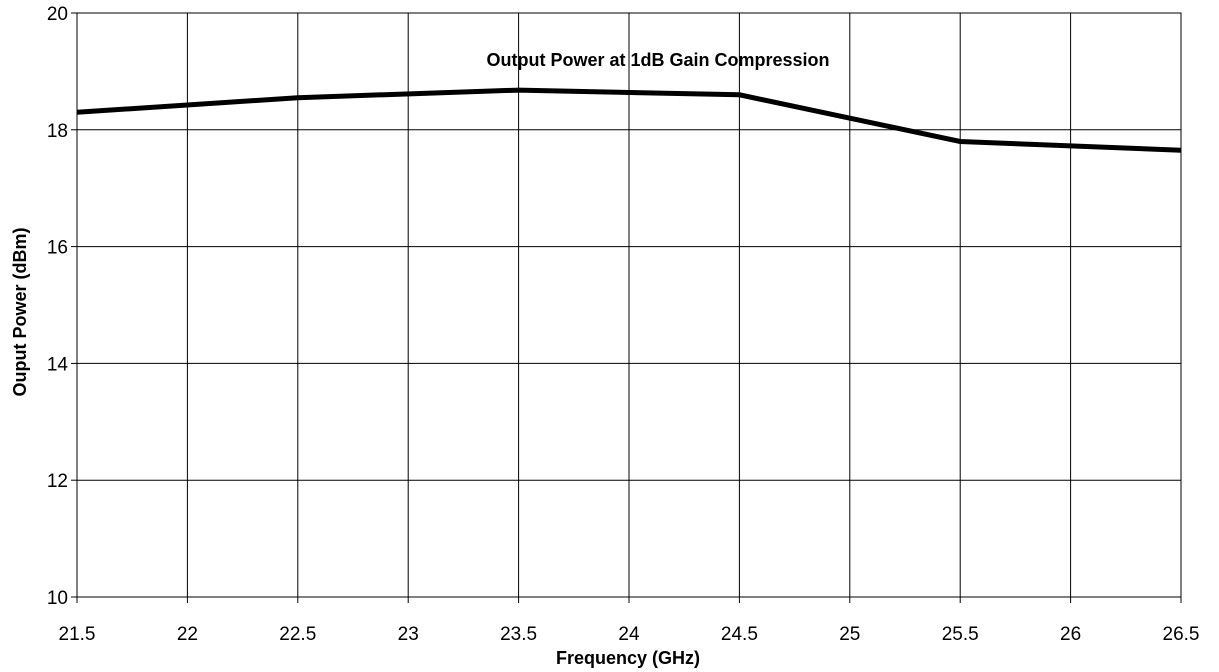 This screenshot has width=1219, height=672. Describe the element at coordinates (57, 598) in the screenshot. I see `y-tick-label: 10` at that location.